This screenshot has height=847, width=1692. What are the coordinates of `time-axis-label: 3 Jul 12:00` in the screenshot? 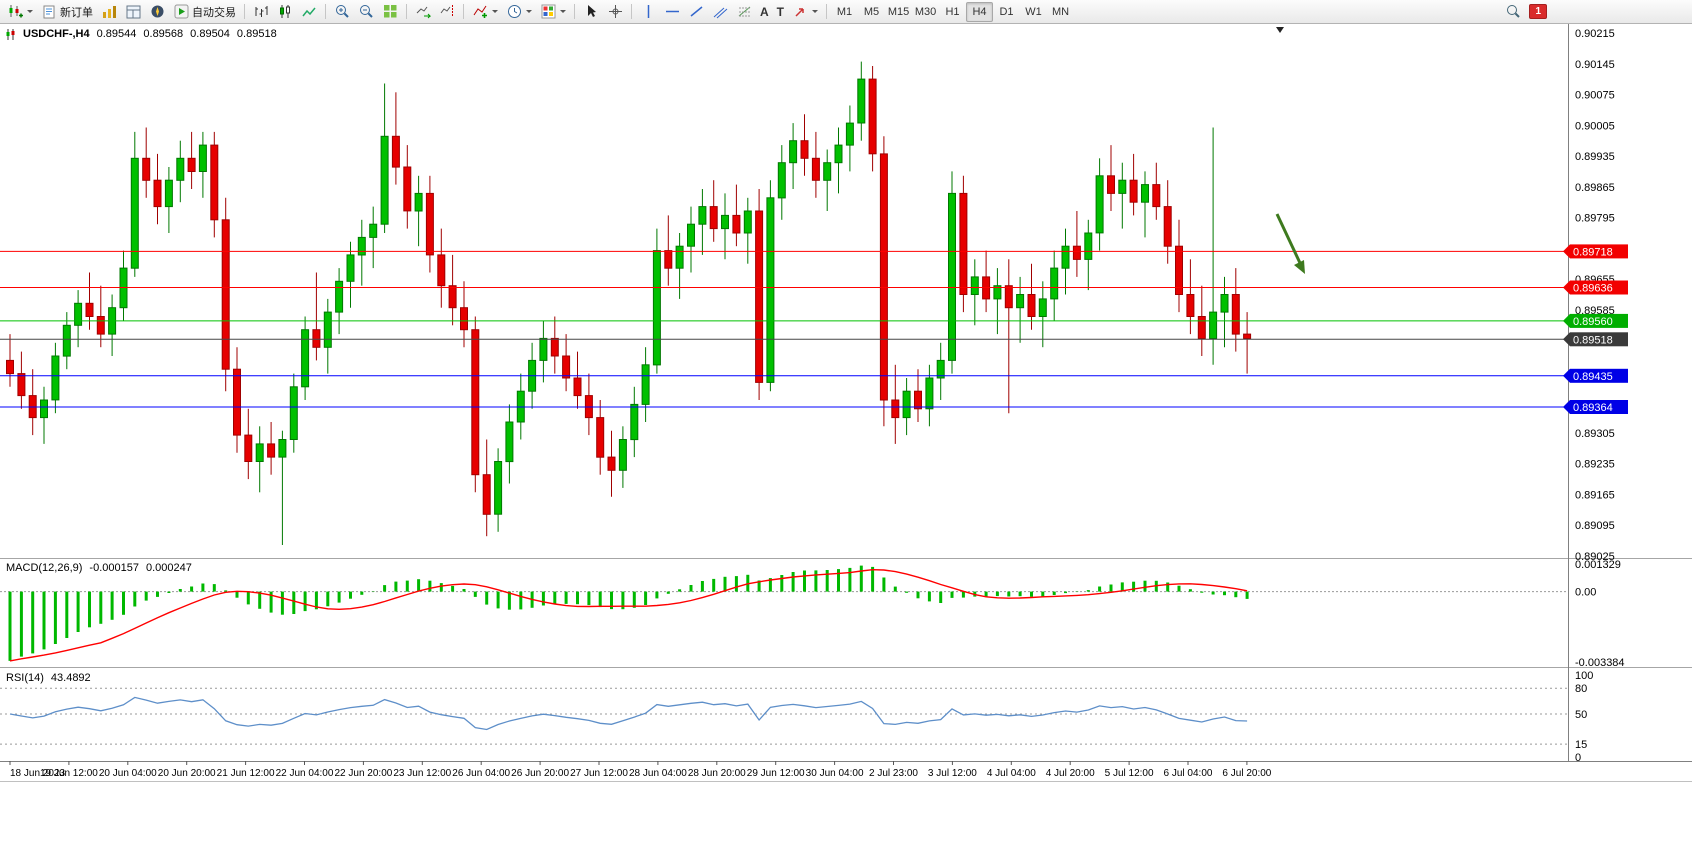 It's located at (952, 773).